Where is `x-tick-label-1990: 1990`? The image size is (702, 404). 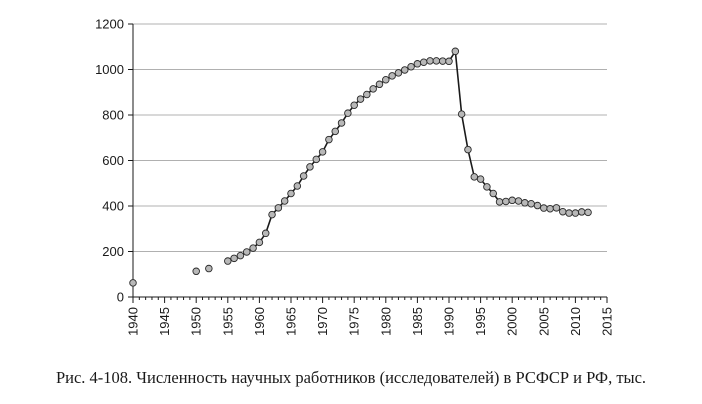
x-tick-label-1990: 1990 is located at coordinates (449, 321).